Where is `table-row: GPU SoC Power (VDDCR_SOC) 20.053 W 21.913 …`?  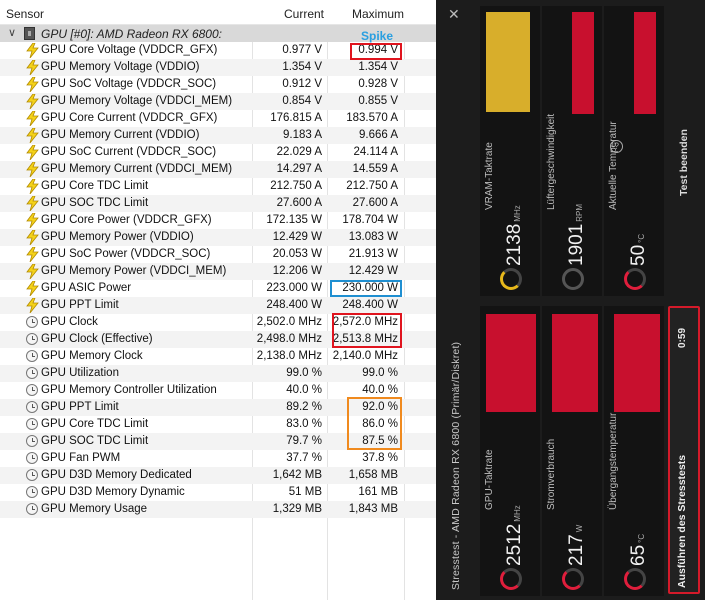
table-row: GPU SoC Power (VDDCR_SOC) 20.053 W 21.913 … is located at coordinates (218, 254).